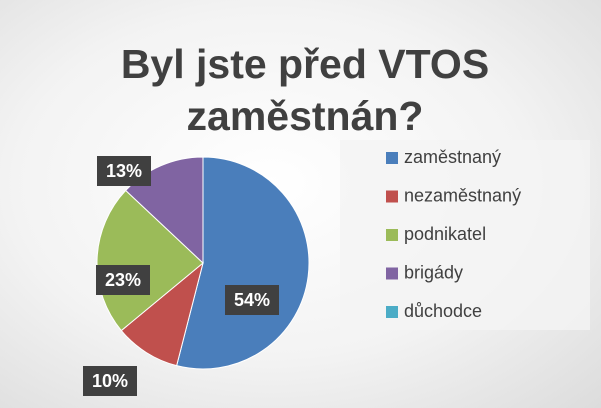  I want to click on data-label: 54%, so click(252, 300).